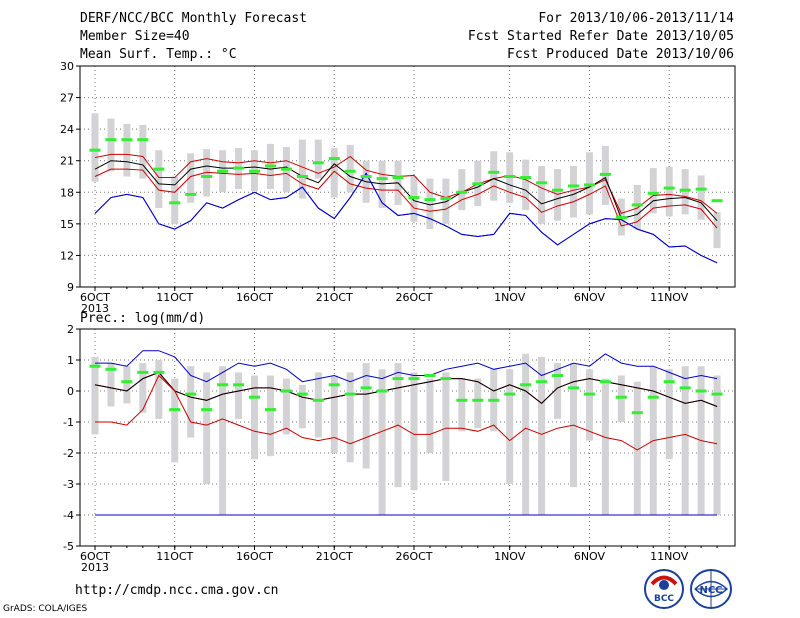 The height and width of the screenshot is (618, 800). I want to click on y-tick-label: -2, so click(68, 453).